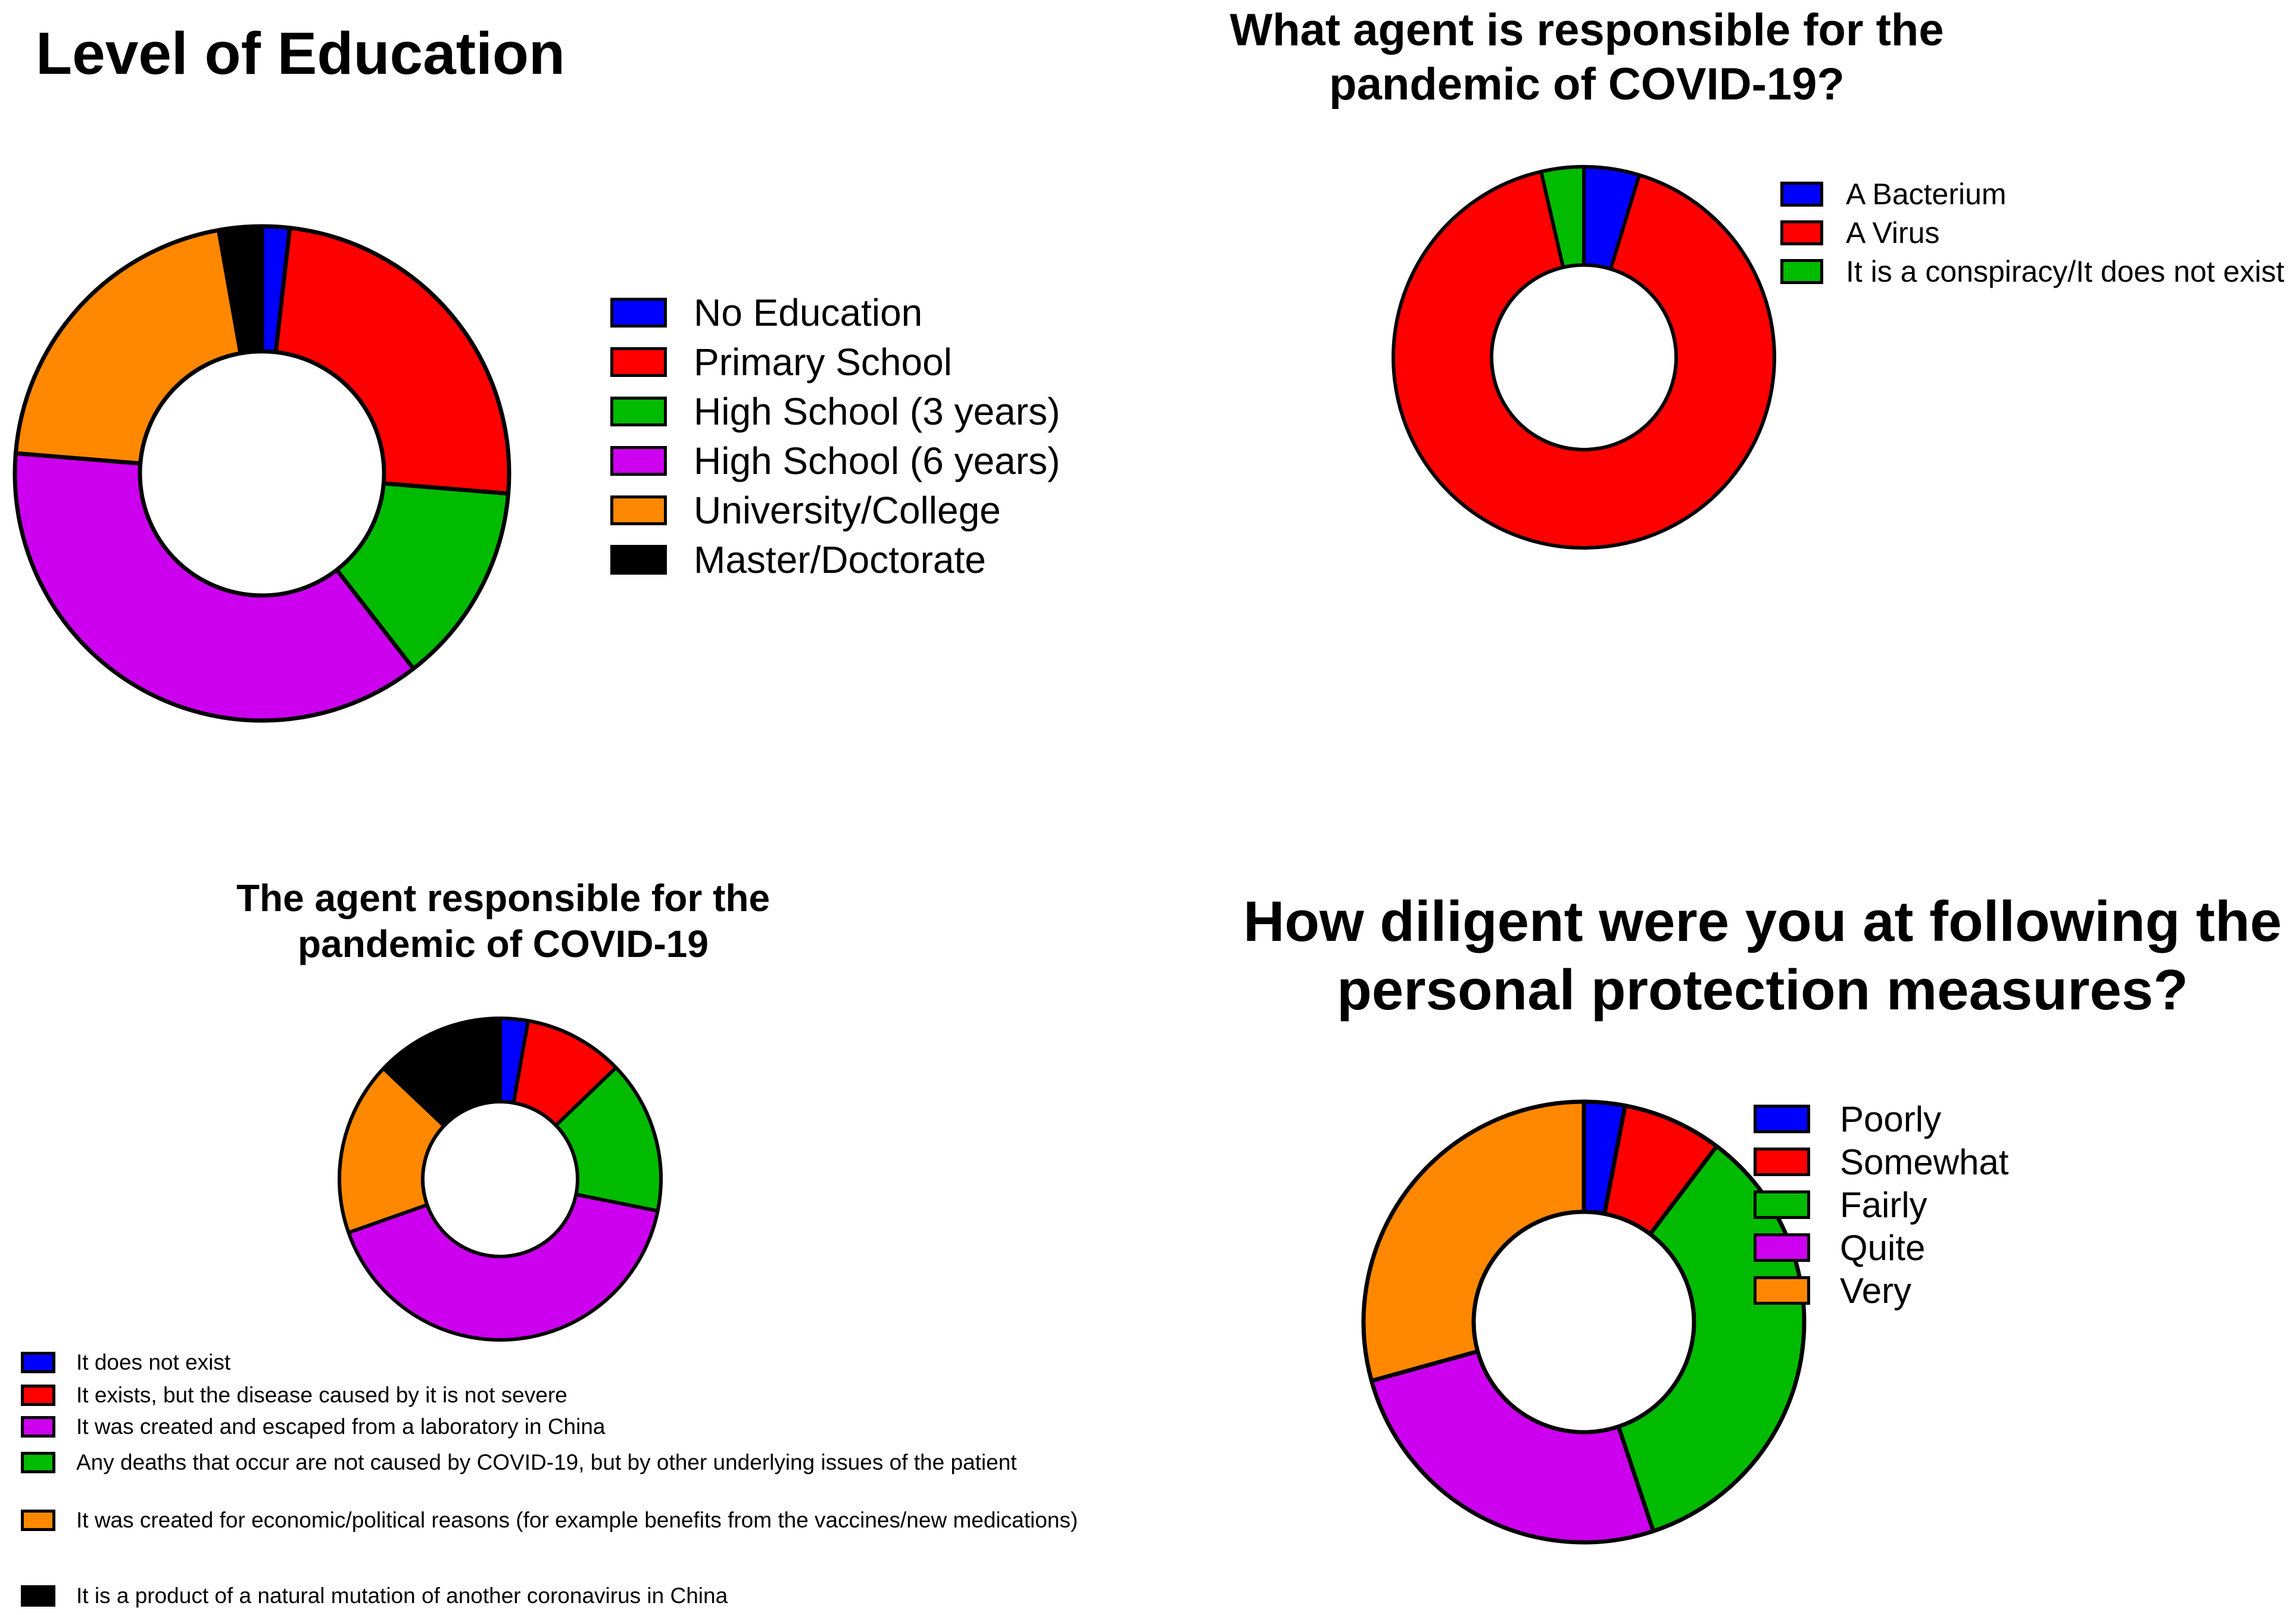  What do you see at coordinates (1926, 194) in the screenshot?
I see `legend-label: A Bacterium` at bounding box center [1926, 194].